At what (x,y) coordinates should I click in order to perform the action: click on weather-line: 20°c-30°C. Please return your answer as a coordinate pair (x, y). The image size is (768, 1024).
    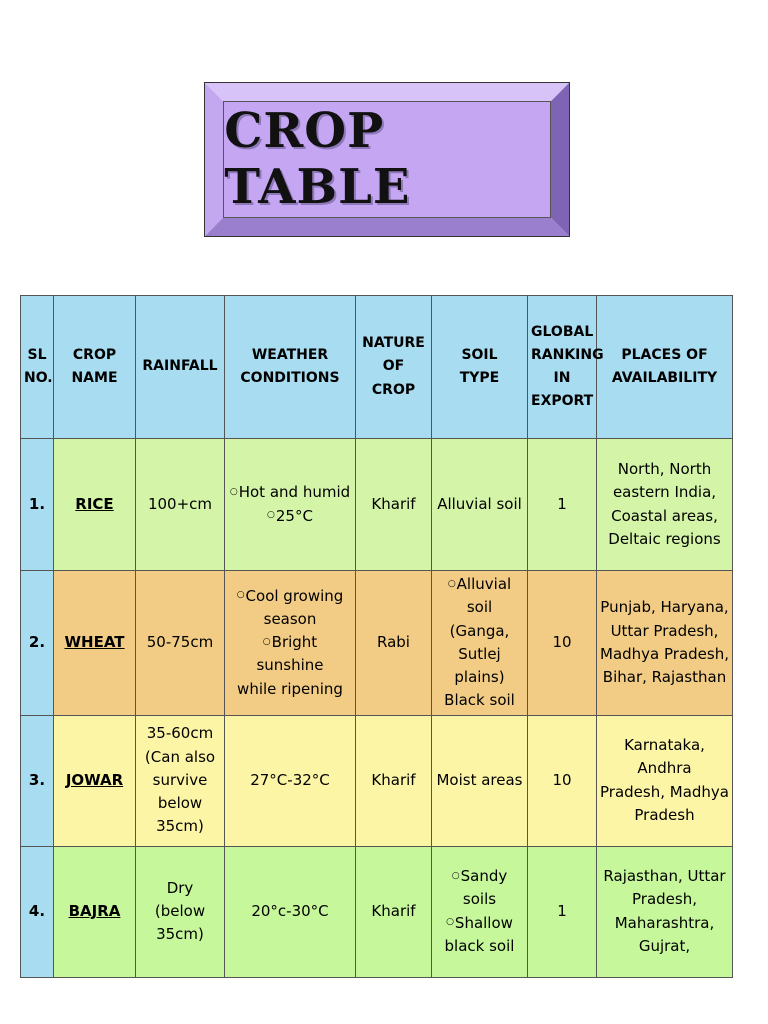
    Looking at the image, I should click on (290, 911).